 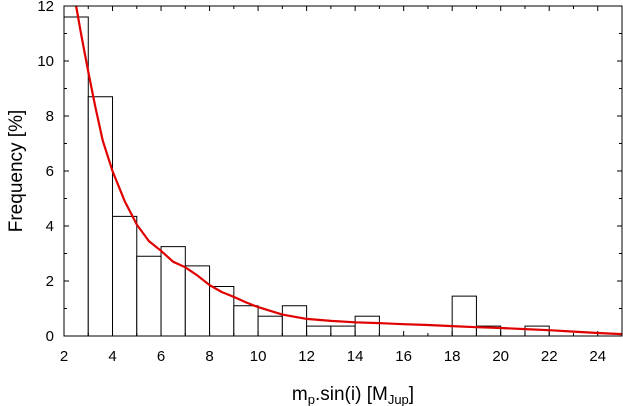 What do you see at coordinates (45, 7) in the screenshot?
I see `y-tick-label: 12` at bounding box center [45, 7].